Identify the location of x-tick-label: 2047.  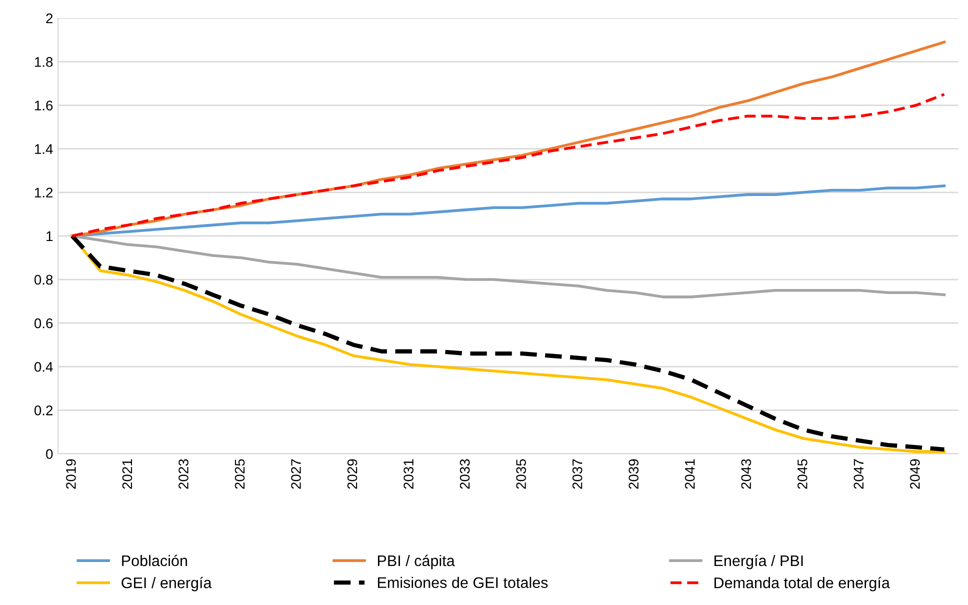
(859, 474).